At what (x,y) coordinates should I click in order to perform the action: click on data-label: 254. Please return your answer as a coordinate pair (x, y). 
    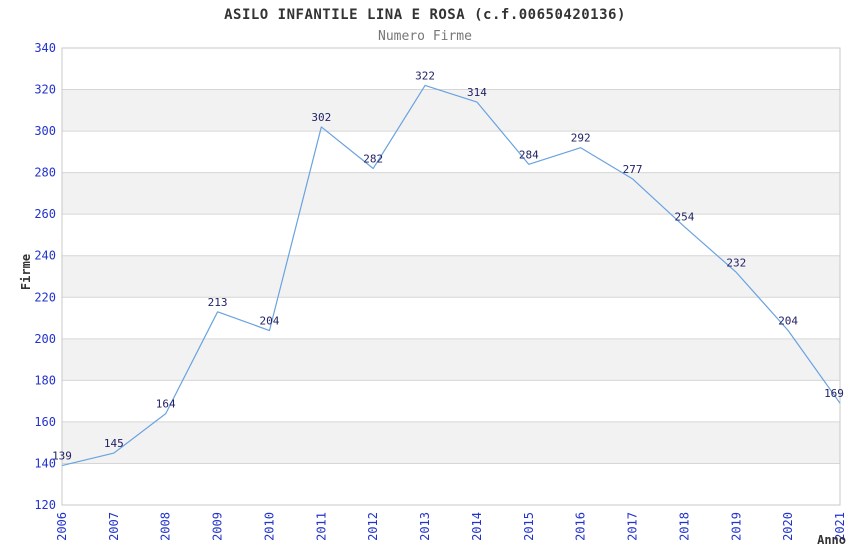
    Looking at the image, I should click on (684, 217).